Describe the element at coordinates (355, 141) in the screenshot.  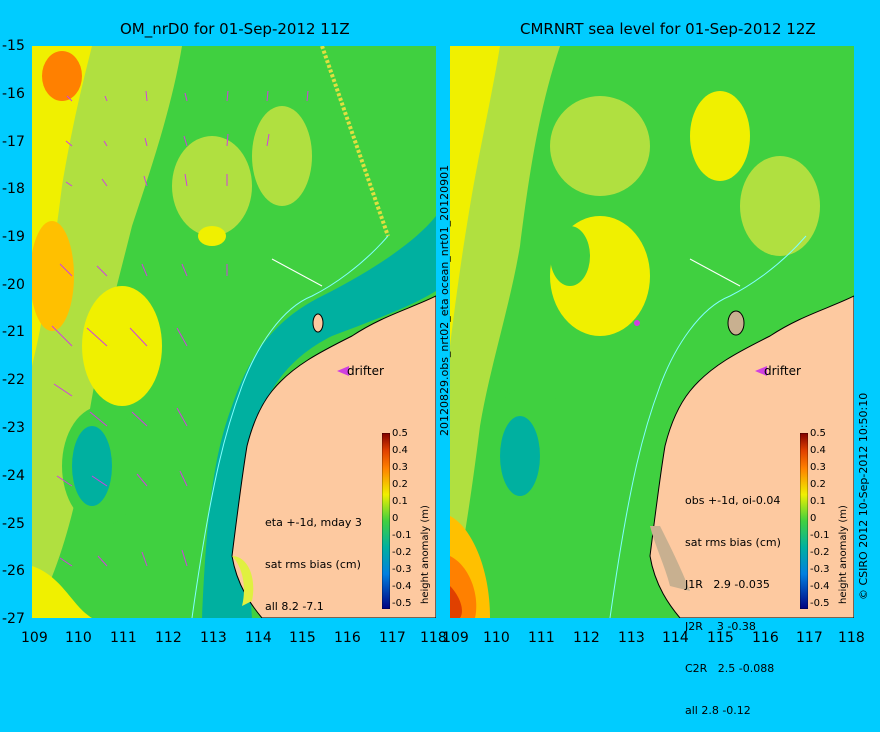
I see `satellite-track` at that location.